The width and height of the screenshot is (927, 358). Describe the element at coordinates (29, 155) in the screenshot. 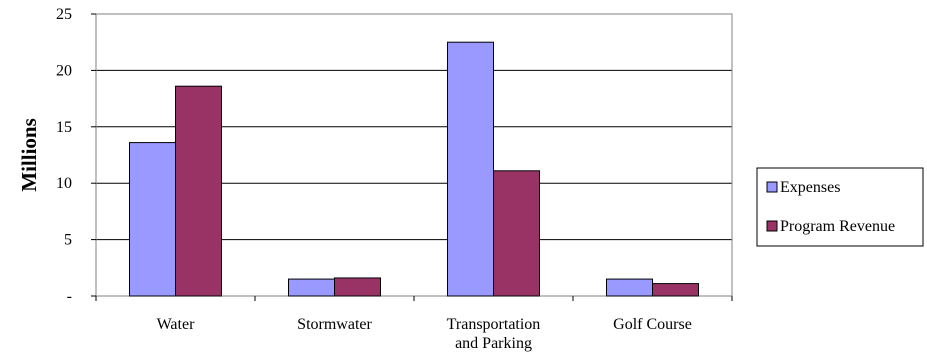

I see `y-axis-label: Millions` at that location.